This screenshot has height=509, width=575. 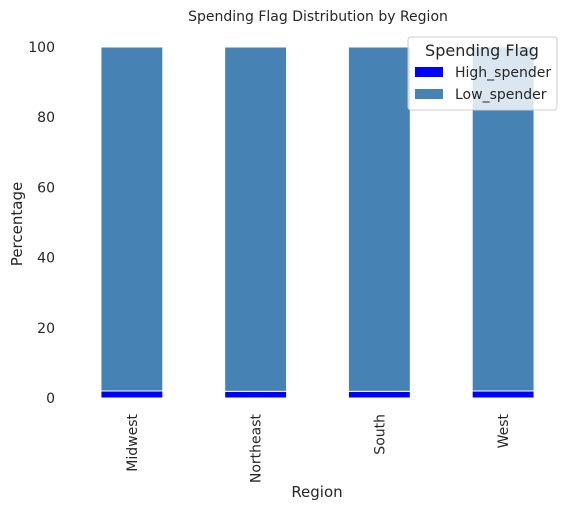 What do you see at coordinates (17, 224) in the screenshot?
I see `y-axis-label: Percentage` at bounding box center [17, 224].